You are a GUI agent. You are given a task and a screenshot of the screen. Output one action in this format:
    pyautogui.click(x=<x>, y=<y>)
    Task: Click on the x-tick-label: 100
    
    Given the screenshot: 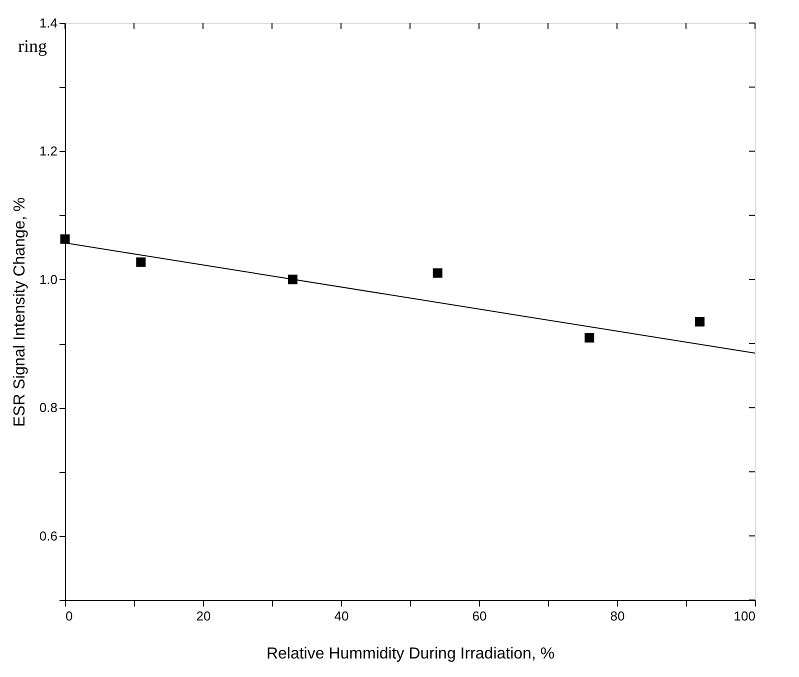 What is the action you would take?
    pyautogui.click(x=745, y=616)
    